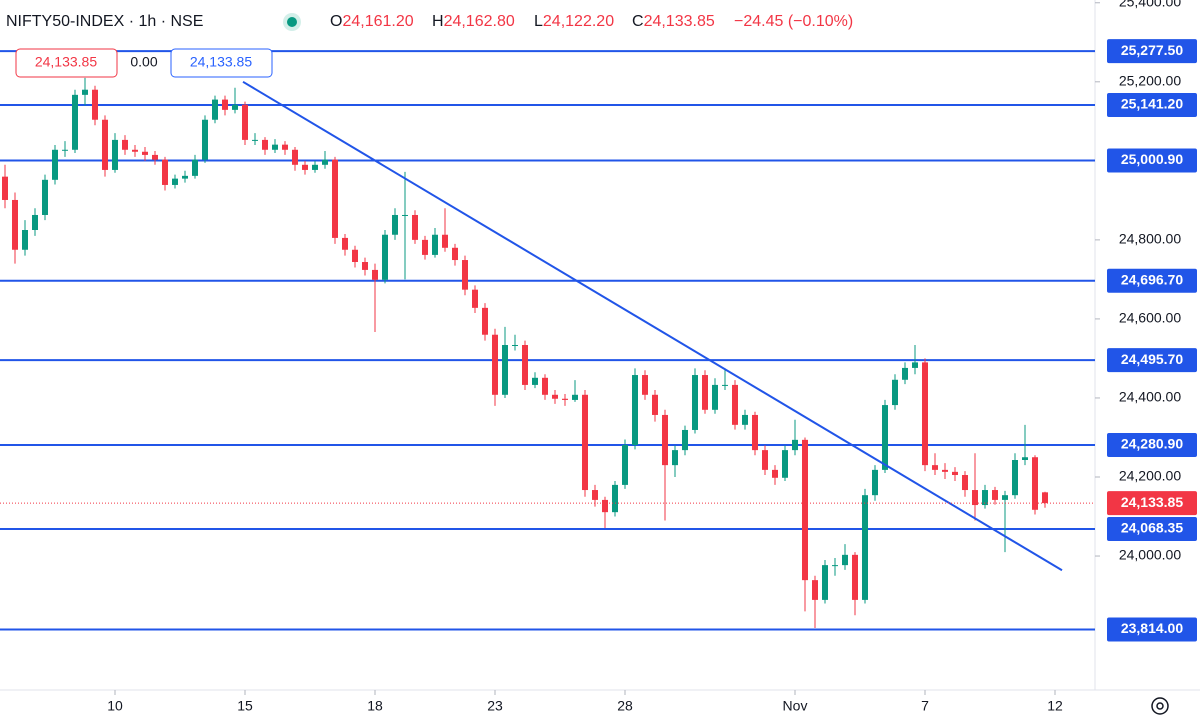  Describe the element at coordinates (795, 706) in the screenshot. I see `x-tick-label: Nov` at that location.